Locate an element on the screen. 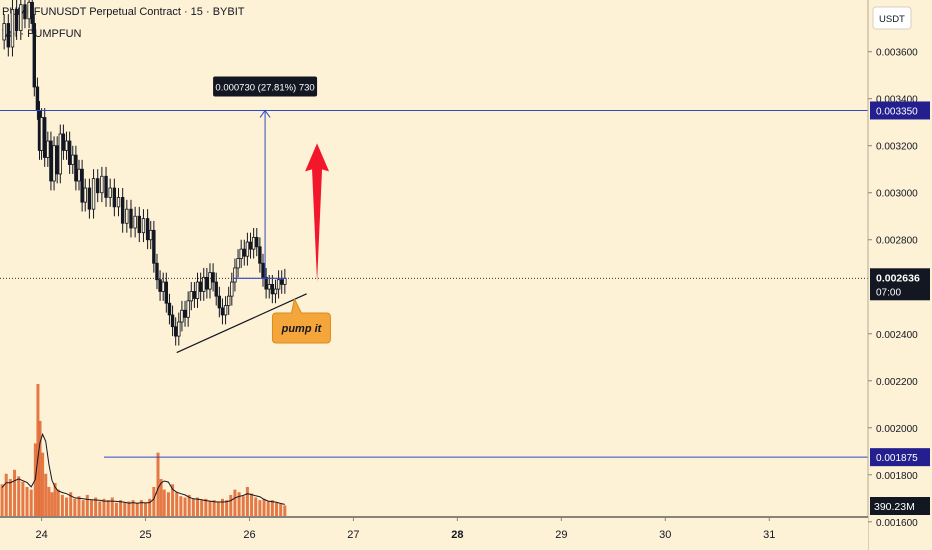 The height and width of the screenshot is (550, 932). price-tick-label: 0.002000 is located at coordinates (897, 429).